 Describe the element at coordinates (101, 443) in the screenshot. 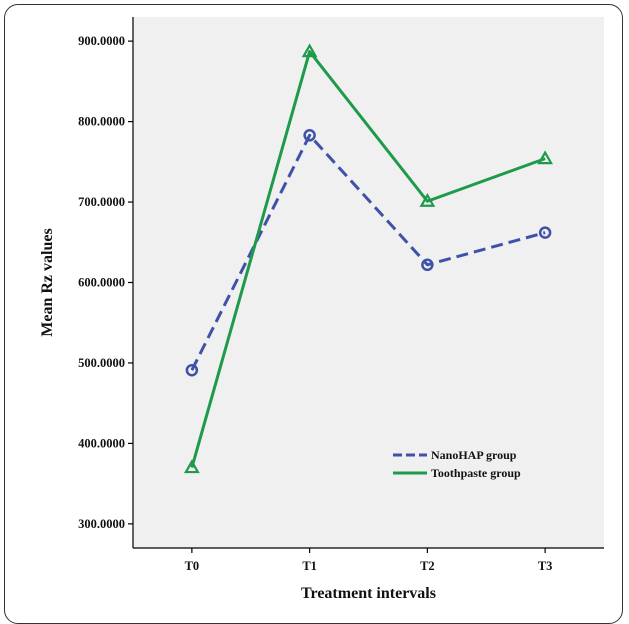

I see `y-tick-label: 400.0000` at that location.